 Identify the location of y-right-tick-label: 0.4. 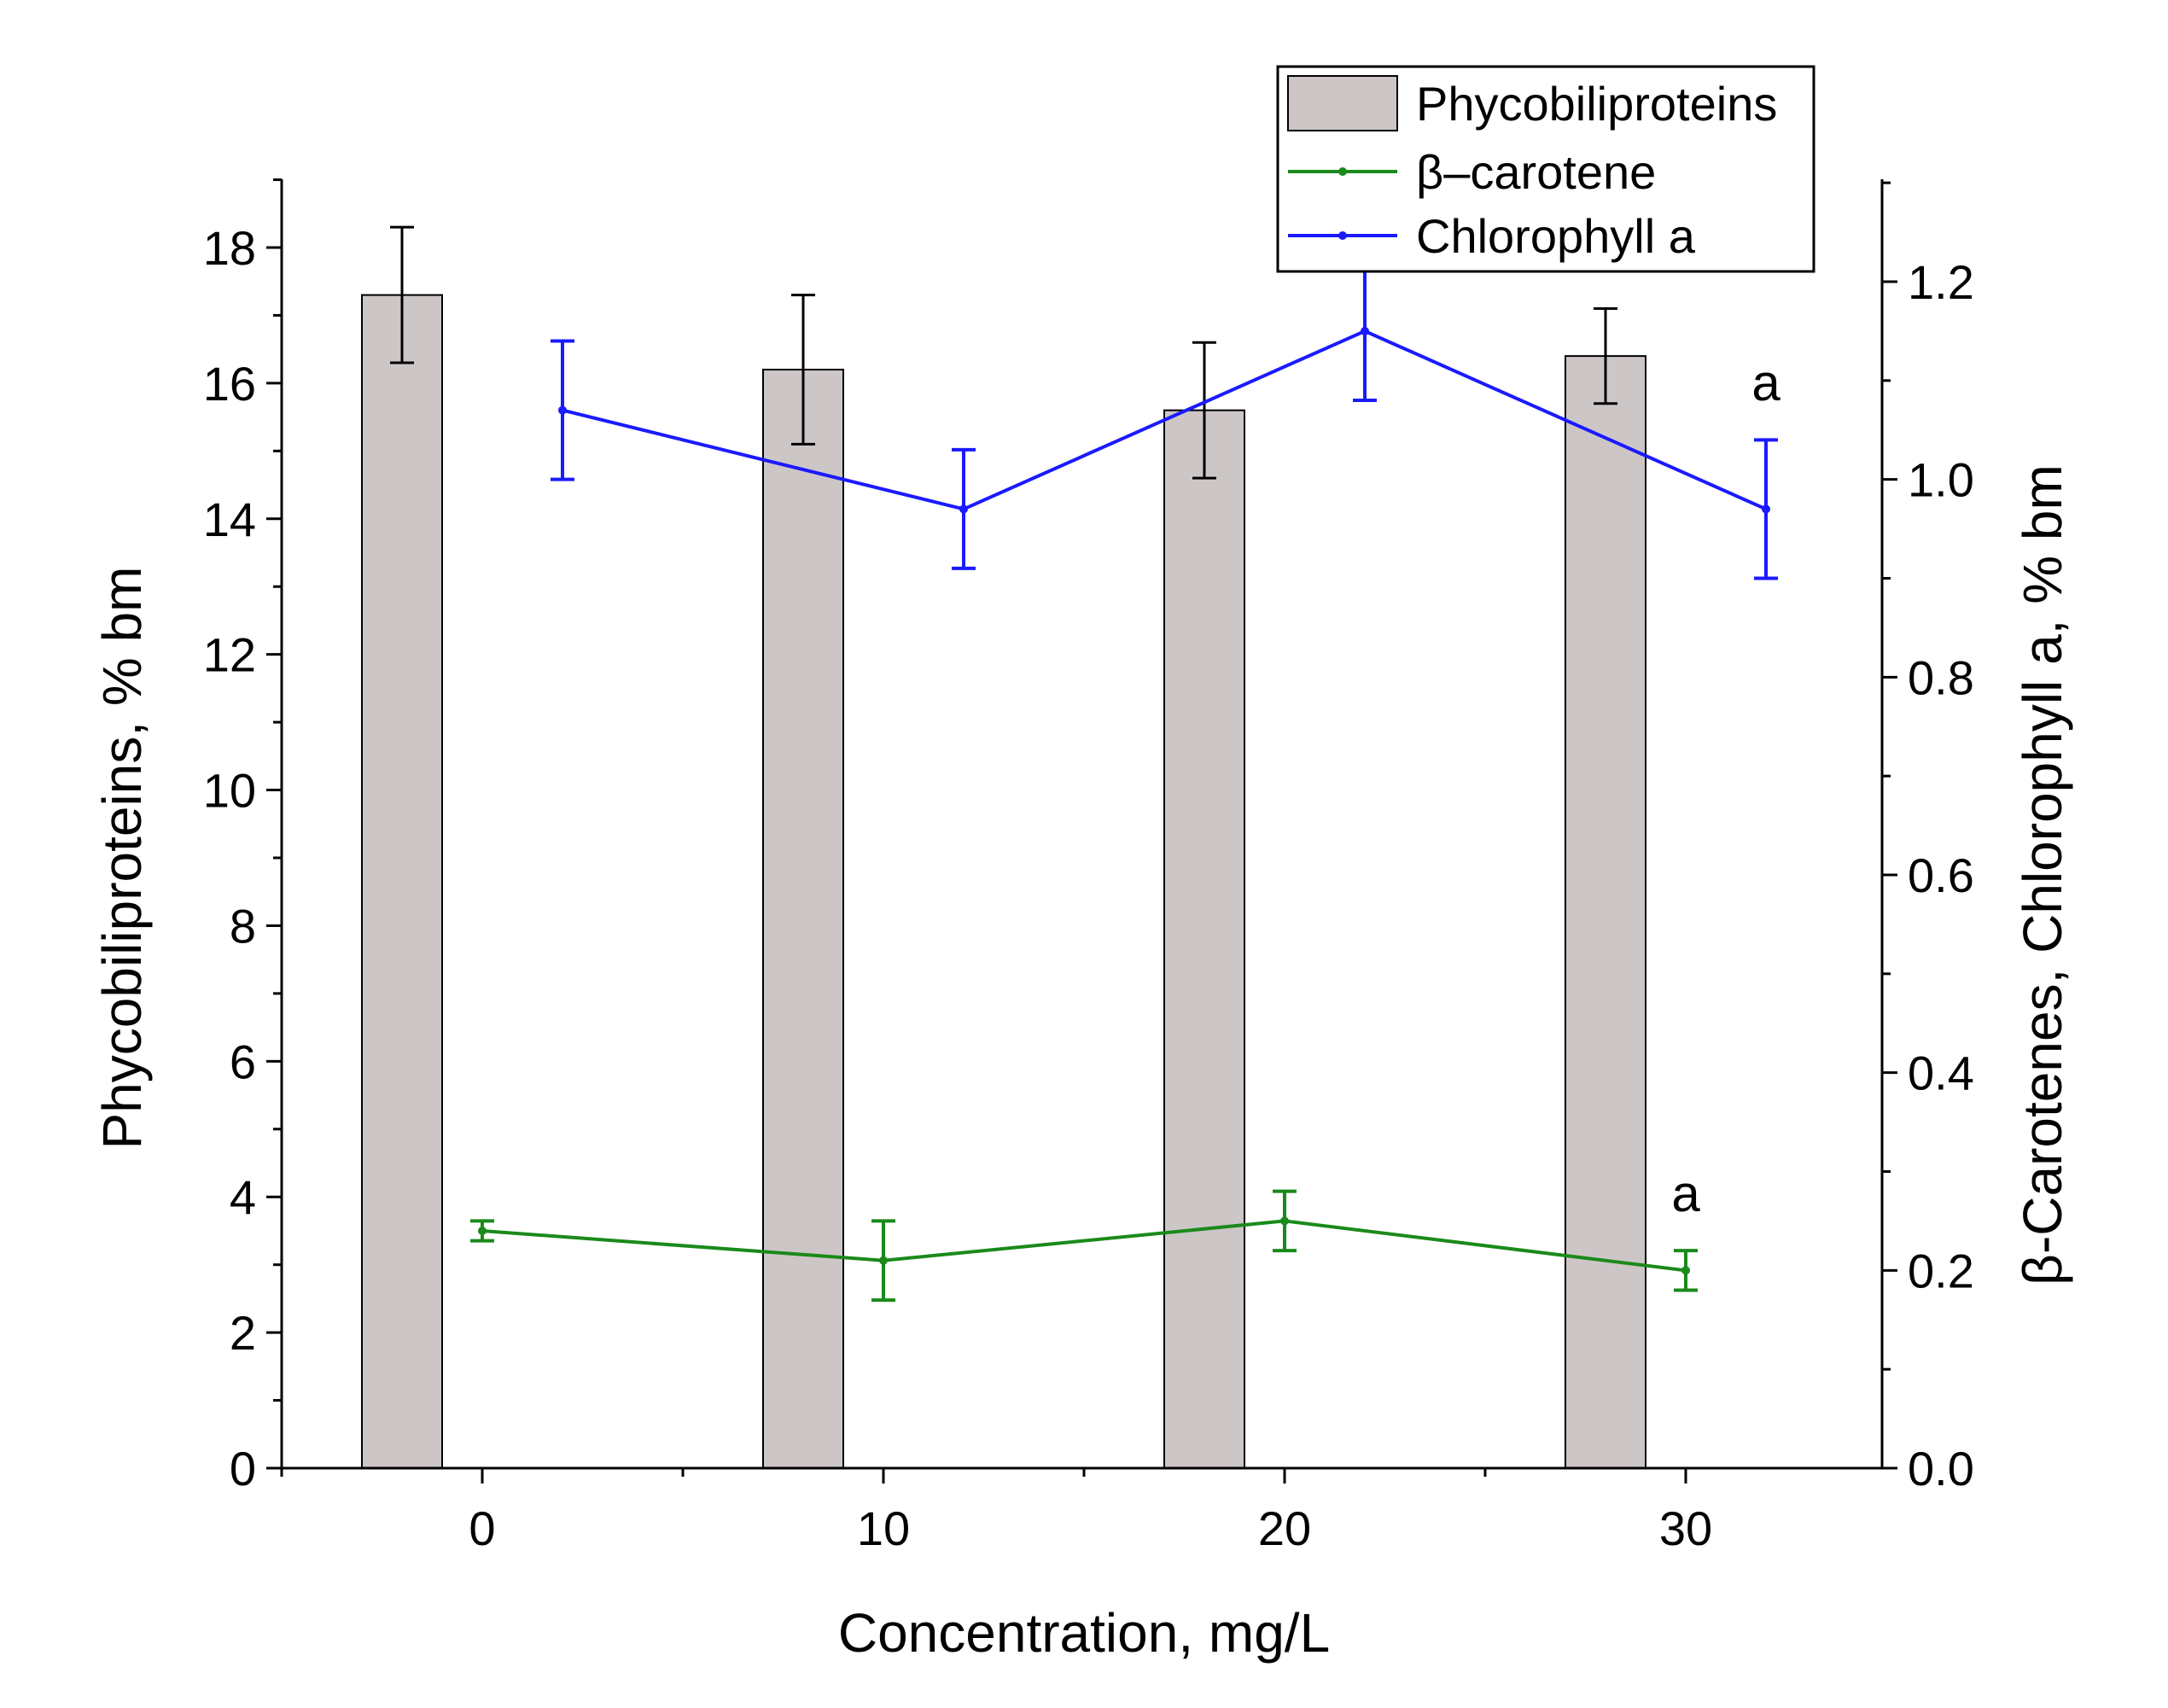
(1941, 1073).